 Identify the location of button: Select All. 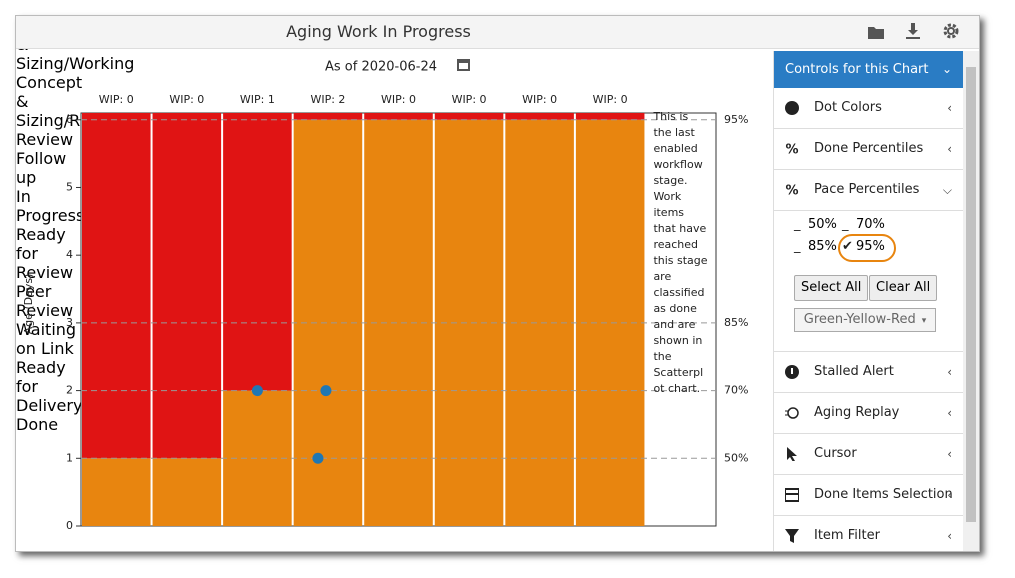
(831, 288).